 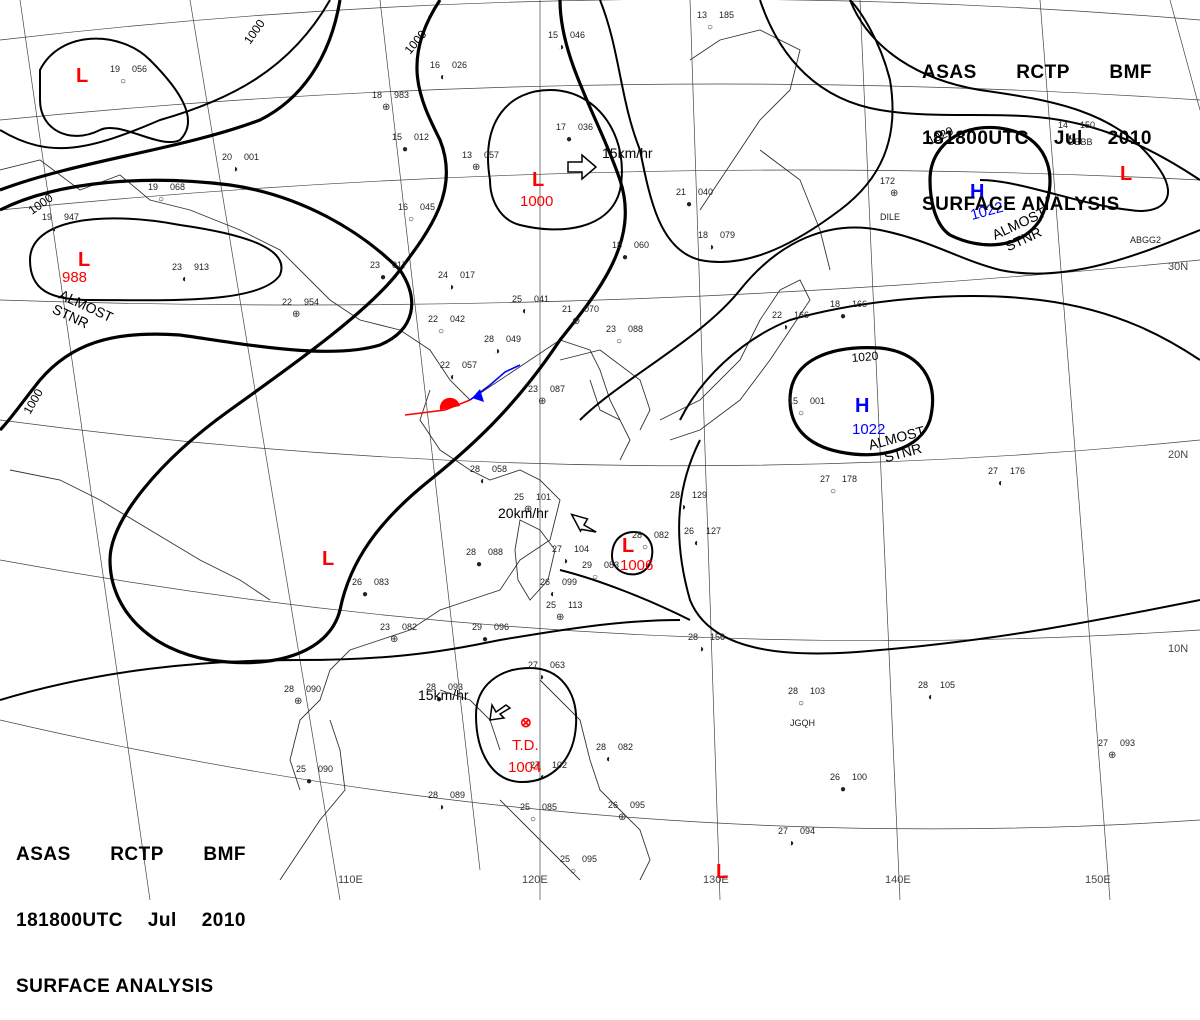 I want to click on station-plot: 29 096 ●, so click(x=490, y=633).